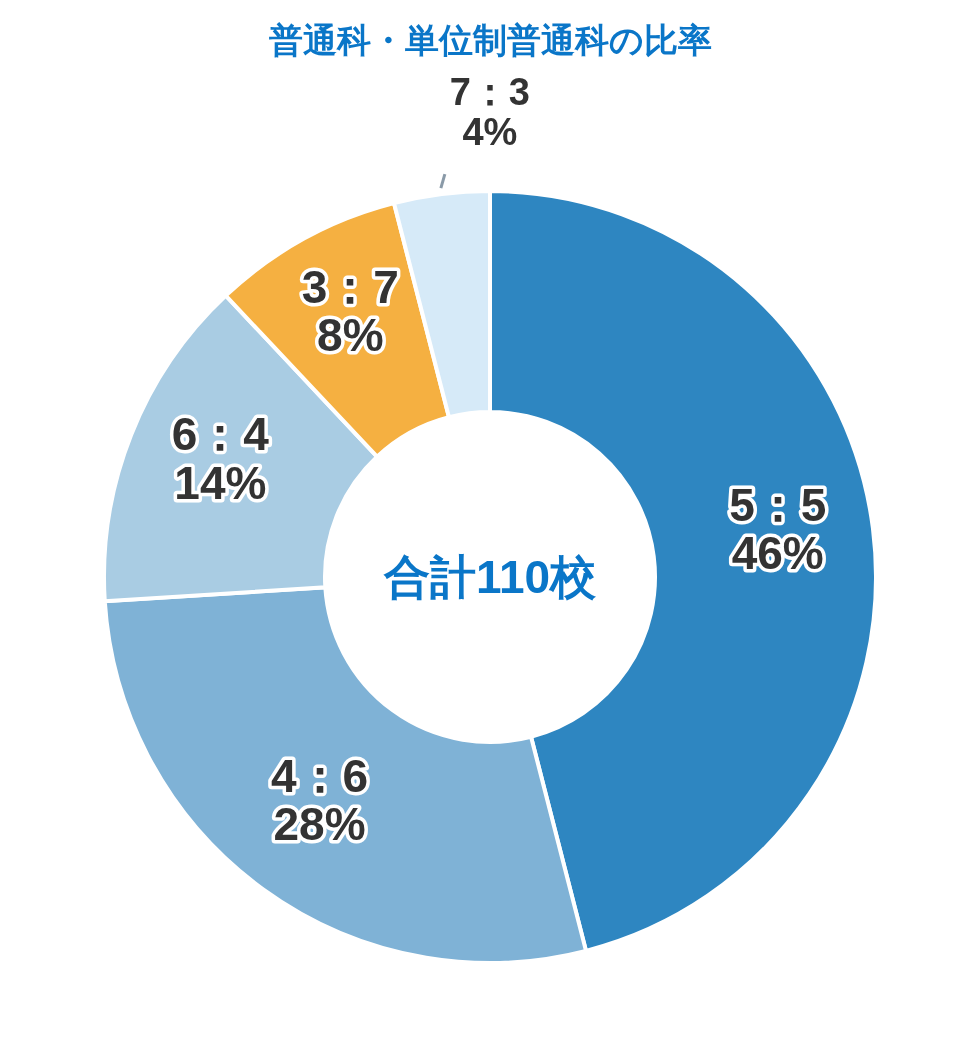 The image size is (980, 1044). Describe the element at coordinates (490, 577) in the screenshot. I see `text: 合計110校` at that location.